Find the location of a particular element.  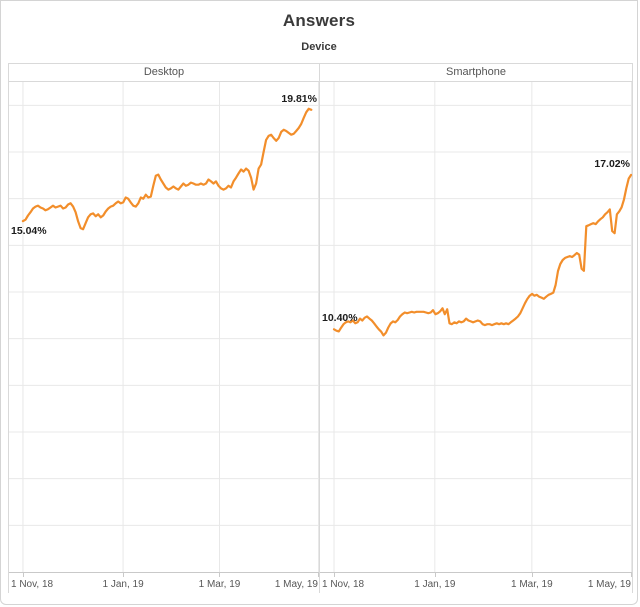

end-value-label-desktop: 19.81% is located at coordinates (299, 98).